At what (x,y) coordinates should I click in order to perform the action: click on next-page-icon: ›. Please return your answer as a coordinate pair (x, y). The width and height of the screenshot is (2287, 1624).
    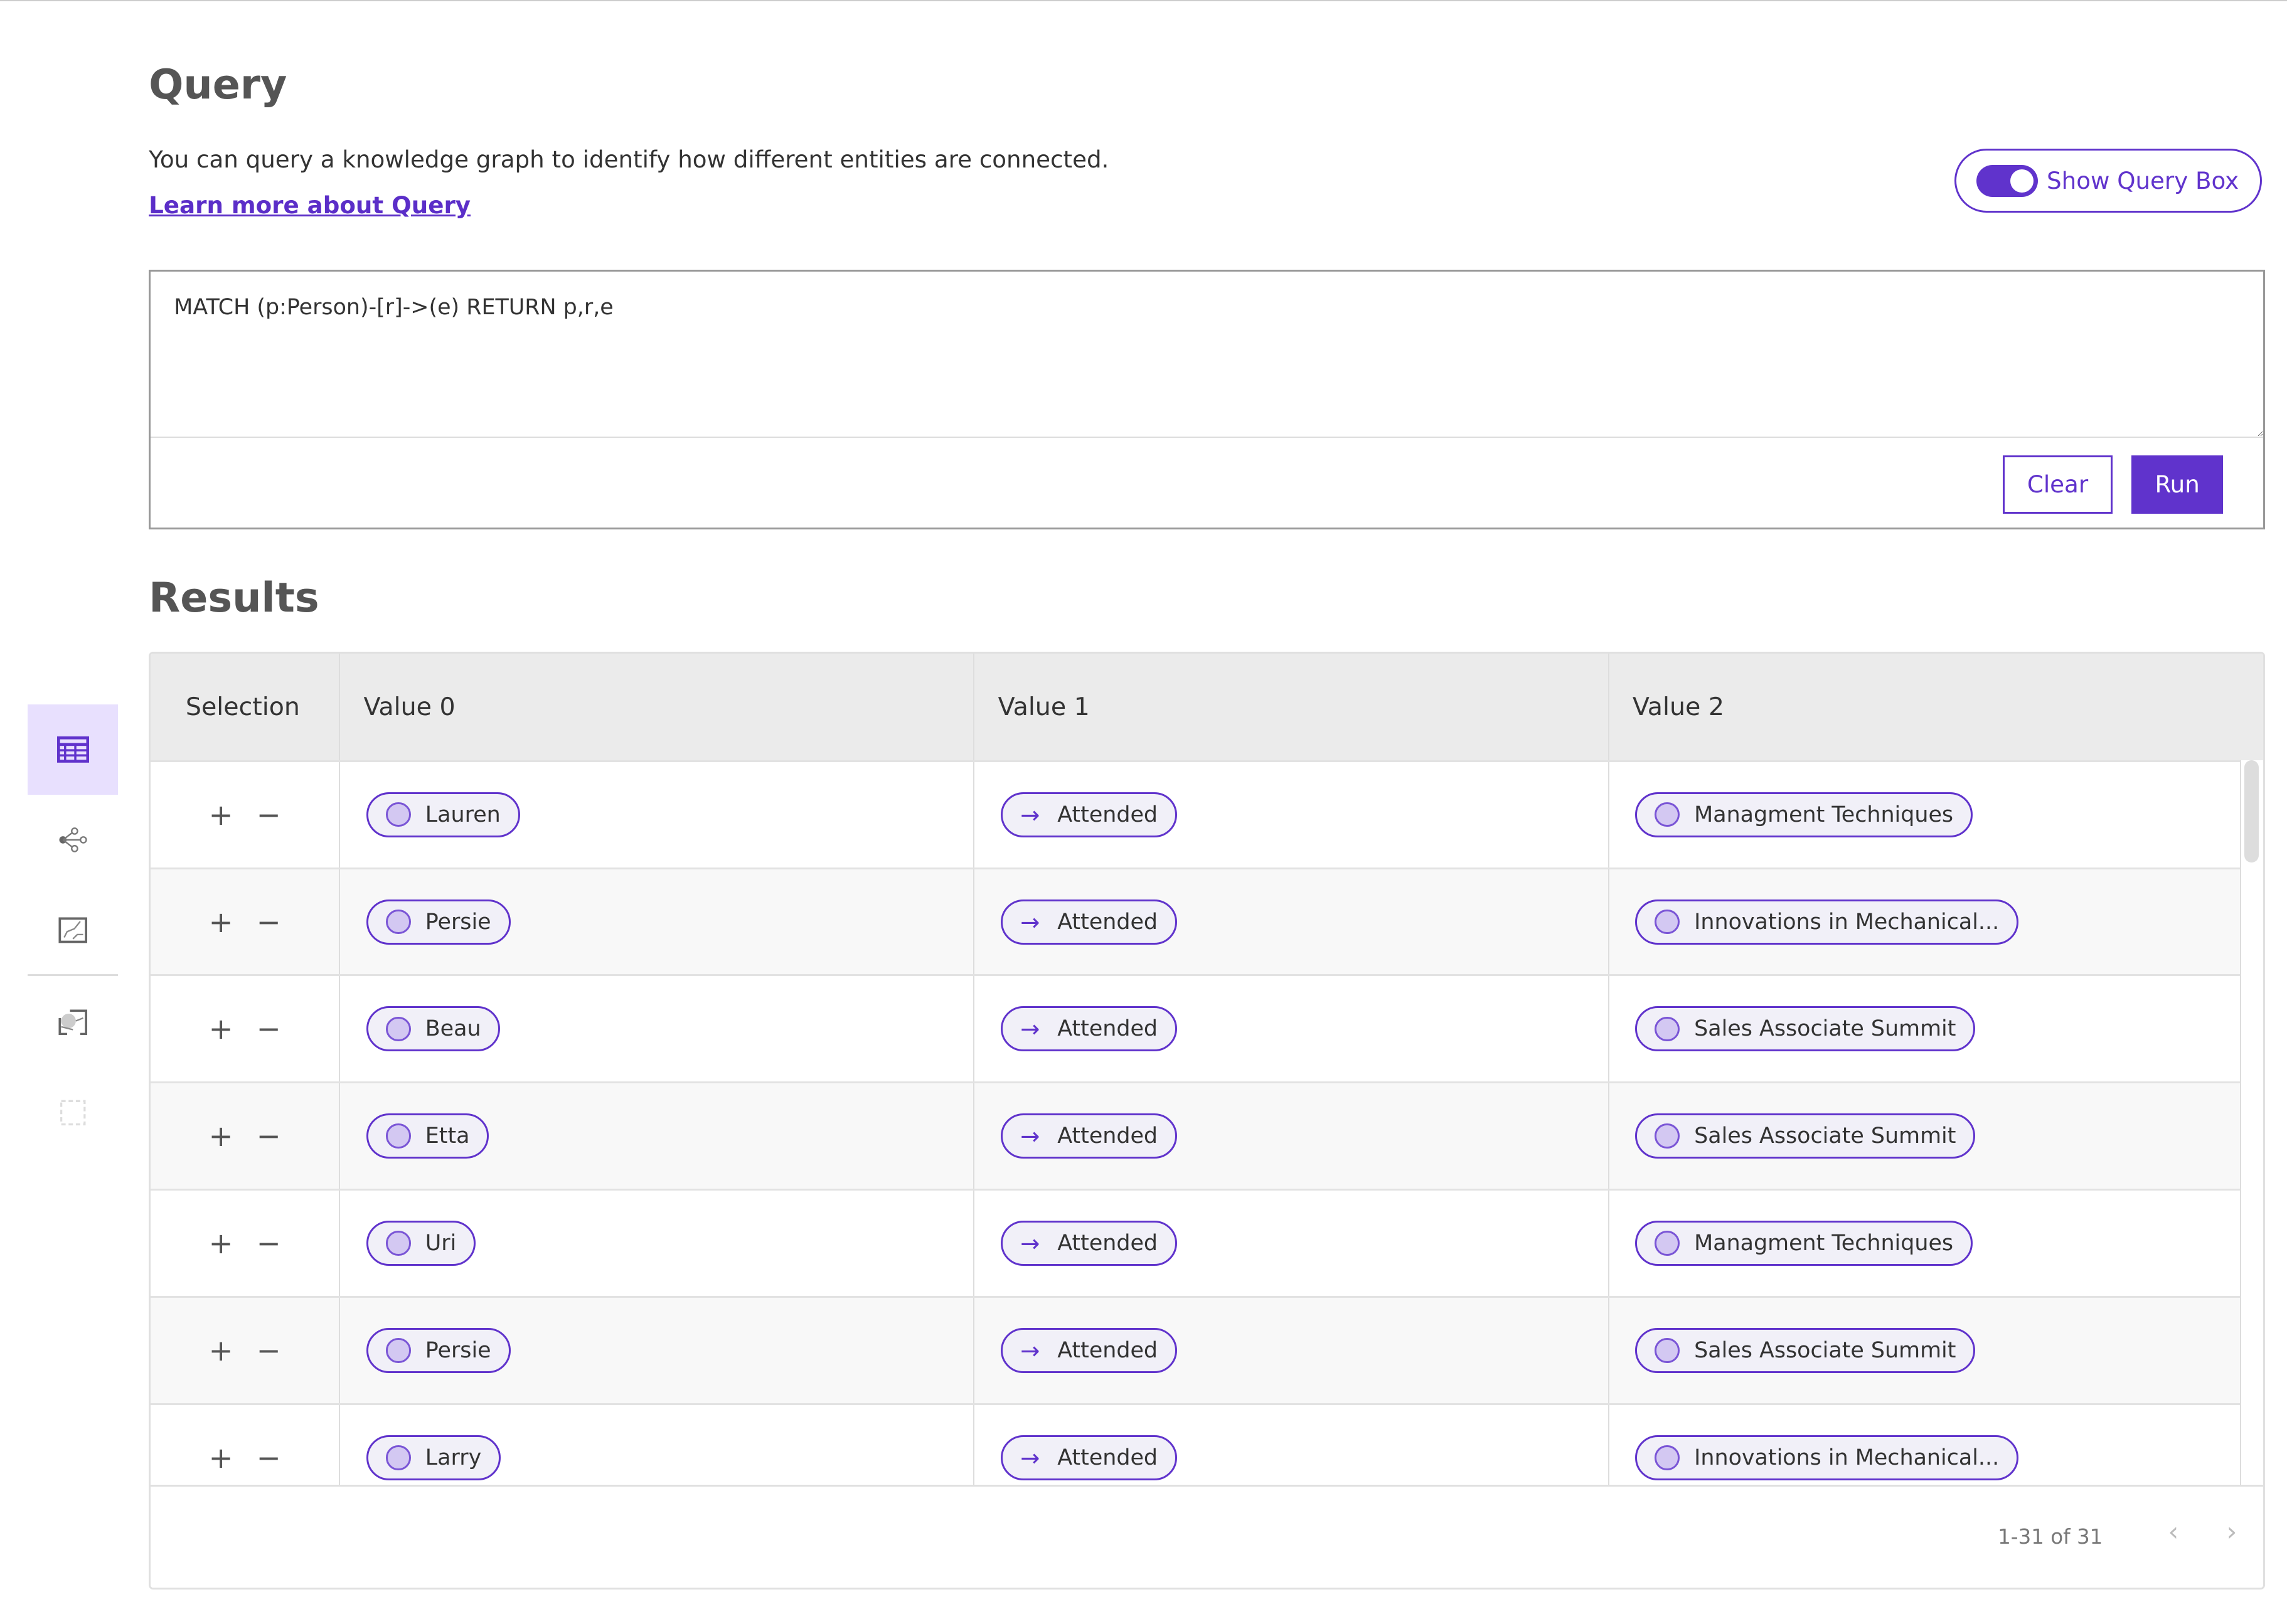
    Looking at the image, I should click on (2231, 1531).